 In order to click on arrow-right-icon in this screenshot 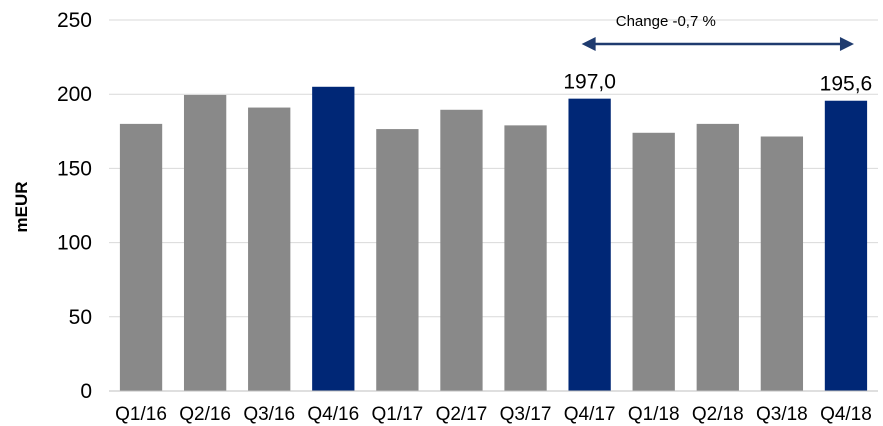, I will do `click(846, 44)`.